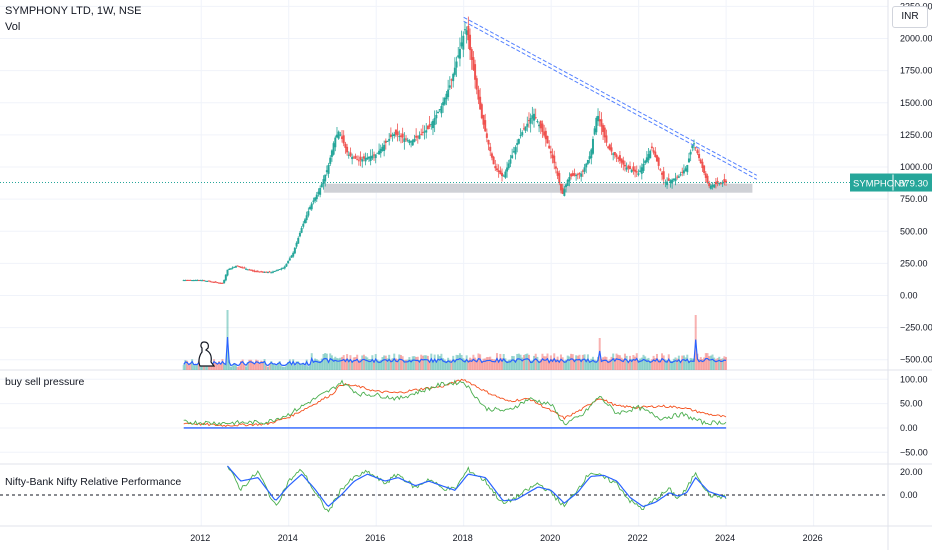 This screenshot has width=932, height=555. Describe the element at coordinates (455, 402) in the screenshot. I see `buy-pressure-line` at that location.